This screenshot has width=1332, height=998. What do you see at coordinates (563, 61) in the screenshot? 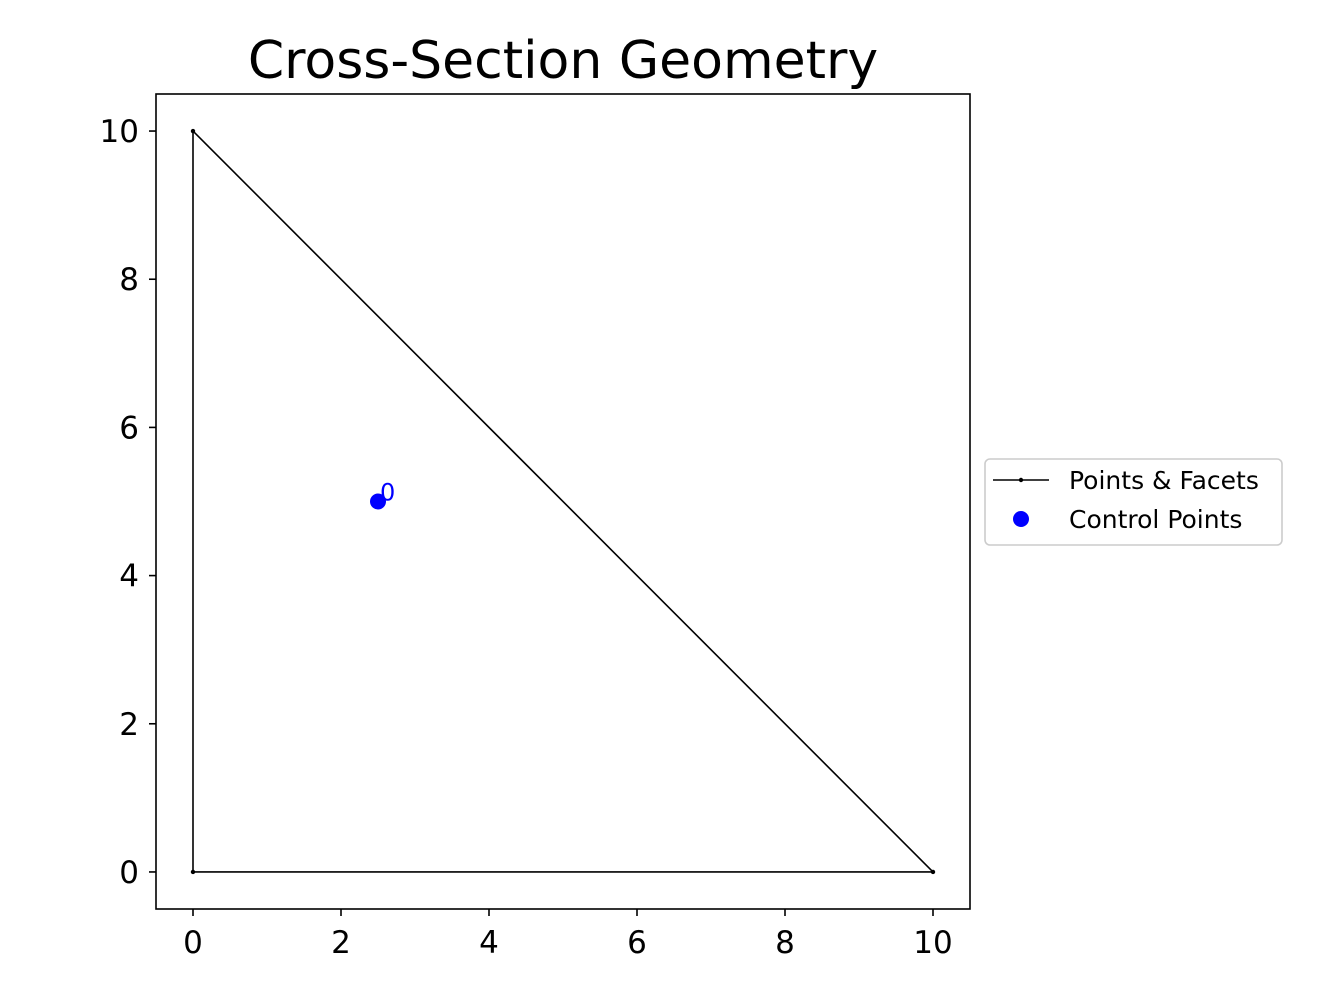
I see `chart-title: Cross-Section Geometry` at bounding box center [563, 61].